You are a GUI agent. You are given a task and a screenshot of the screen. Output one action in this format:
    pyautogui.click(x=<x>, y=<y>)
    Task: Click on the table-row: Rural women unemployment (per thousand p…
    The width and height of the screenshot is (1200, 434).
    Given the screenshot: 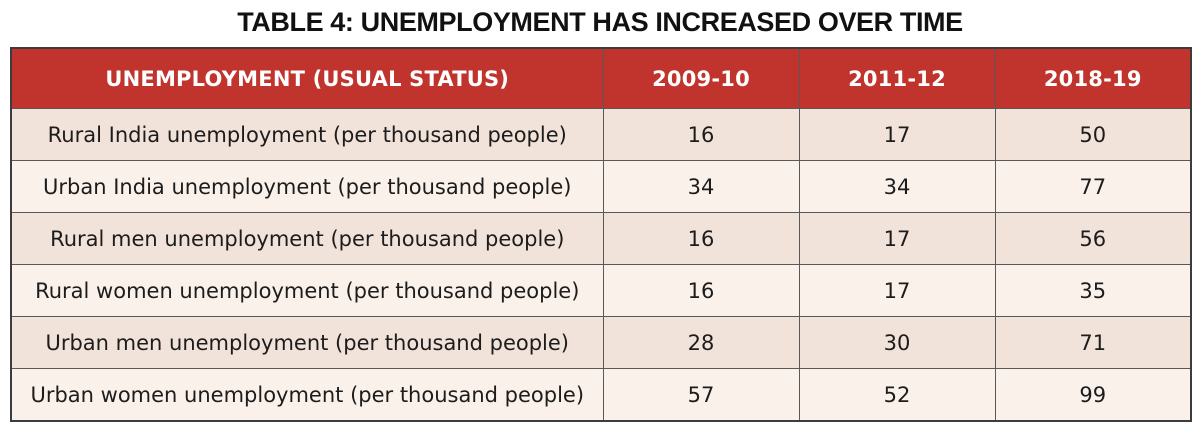 What is the action you would take?
    pyautogui.click(x=601, y=290)
    